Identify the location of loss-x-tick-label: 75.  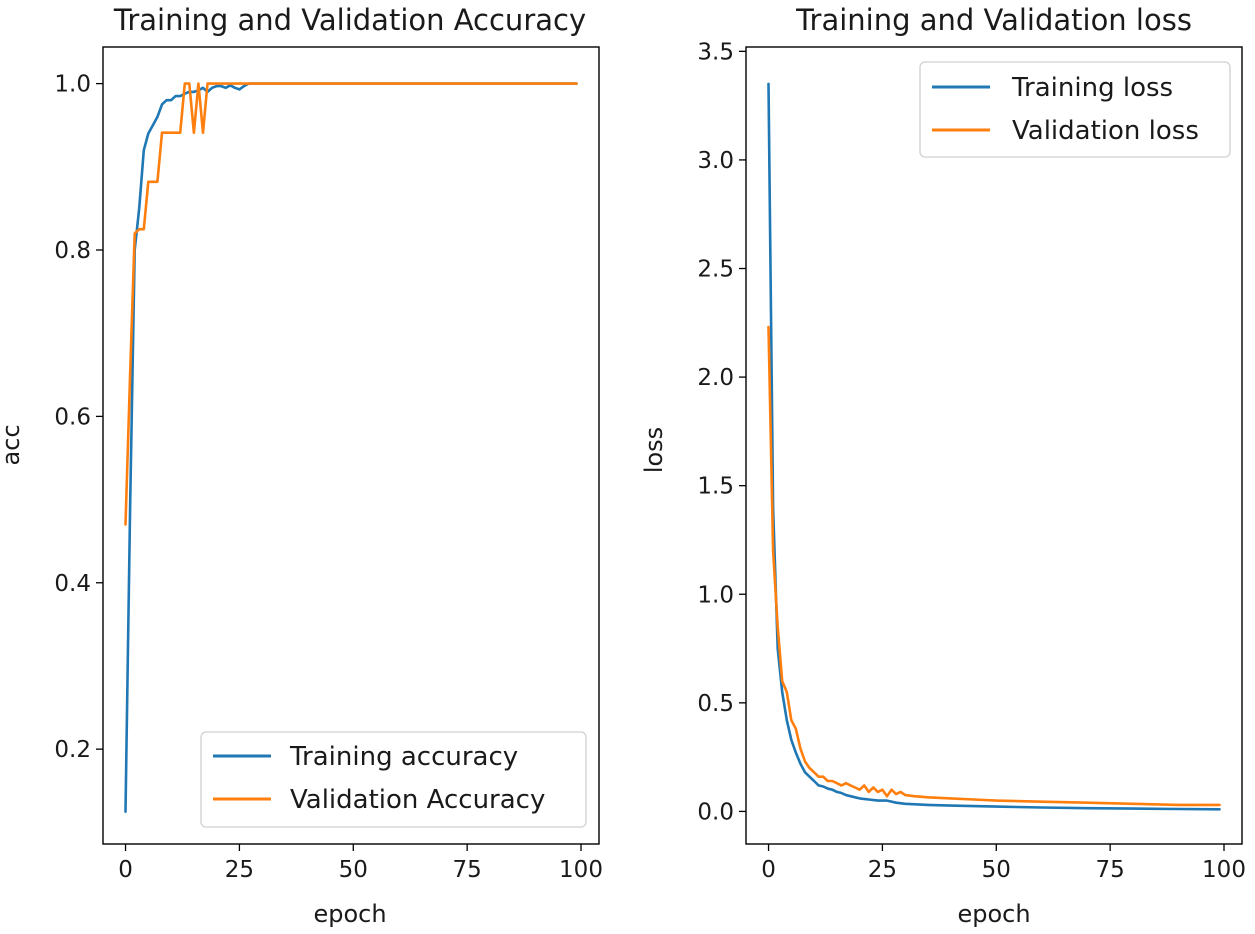
(1110, 870).